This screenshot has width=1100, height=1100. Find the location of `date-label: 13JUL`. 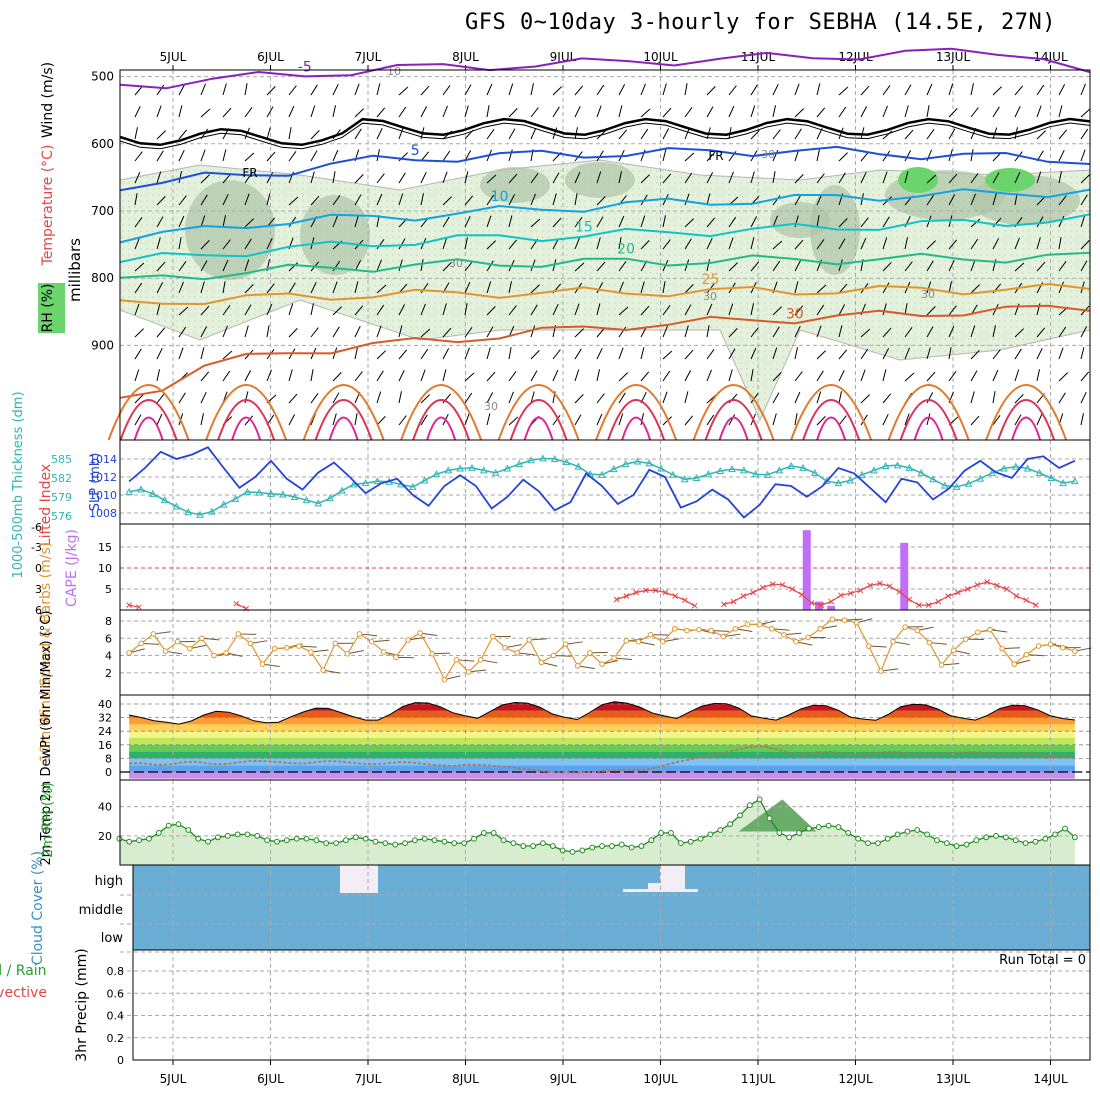

date-label: 13JUL is located at coordinates (953, 1079).